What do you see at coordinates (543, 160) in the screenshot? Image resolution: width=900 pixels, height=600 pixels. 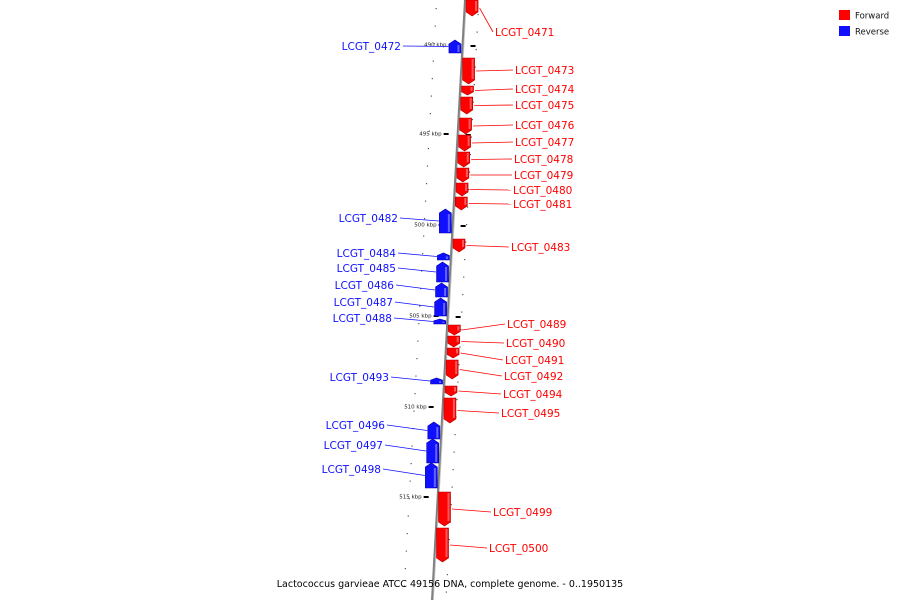 I see `gene-label: LCGT_0478` at bounding box center [543, 160].